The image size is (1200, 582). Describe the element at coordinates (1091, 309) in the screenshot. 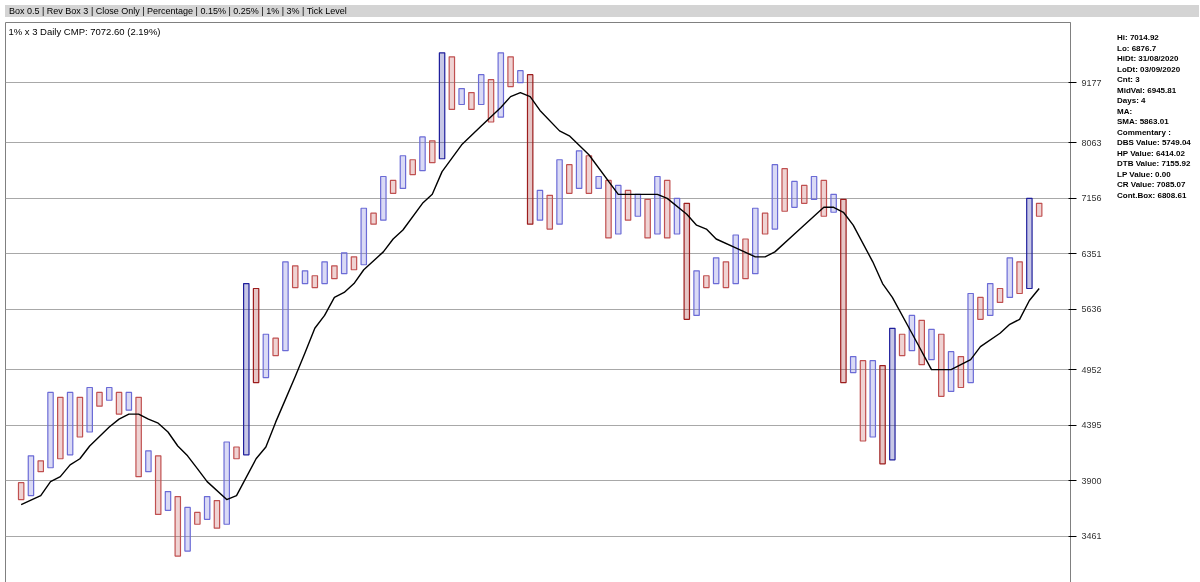

I see `y-tick-label: 5636` at that location.